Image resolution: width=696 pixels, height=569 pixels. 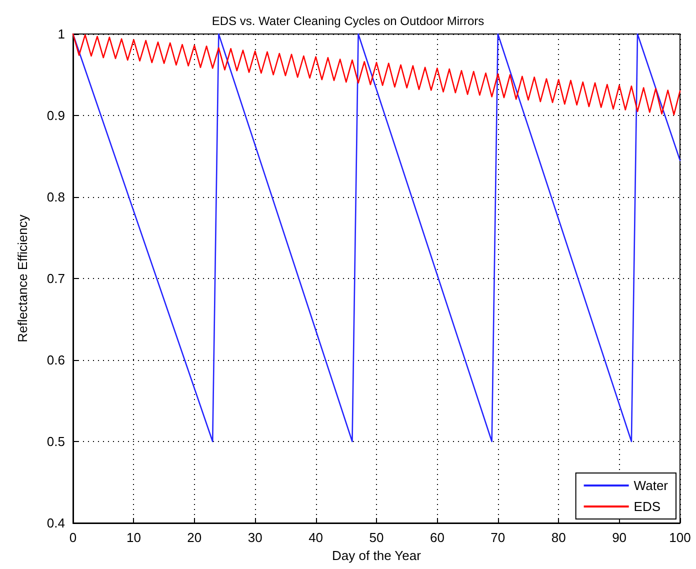 I want to click on legend-label: Water, so click(x=651, y=485).